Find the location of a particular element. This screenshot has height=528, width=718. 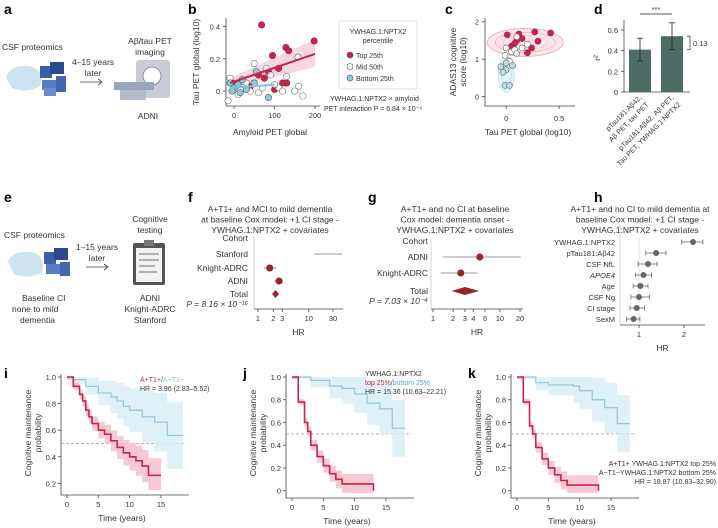

x-axis-label: Tau PET global (log10) is located at coordinates (528, 132).